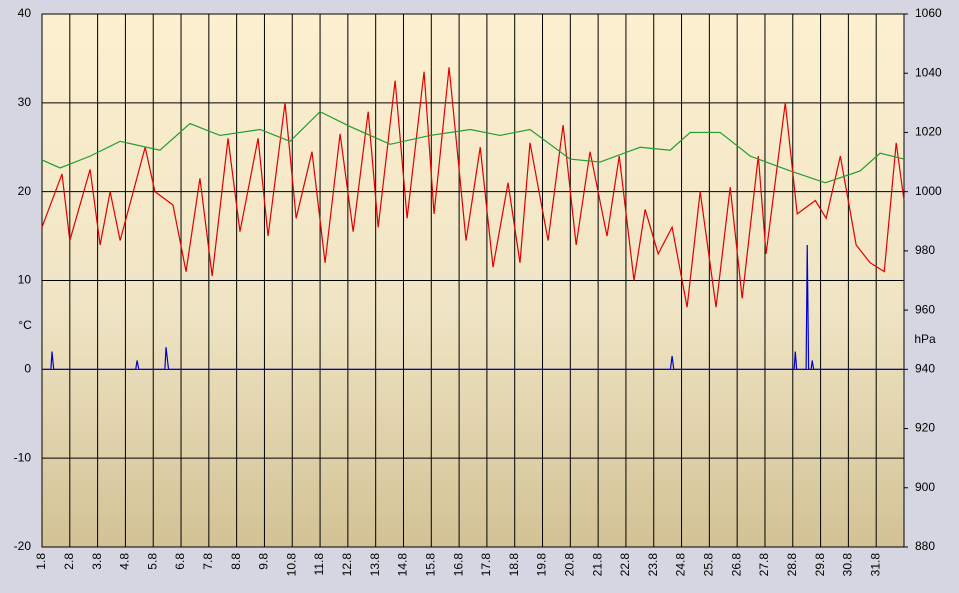 The image size is (959, 593). I want to click on y-tick-label: -10, so click(23, 457).